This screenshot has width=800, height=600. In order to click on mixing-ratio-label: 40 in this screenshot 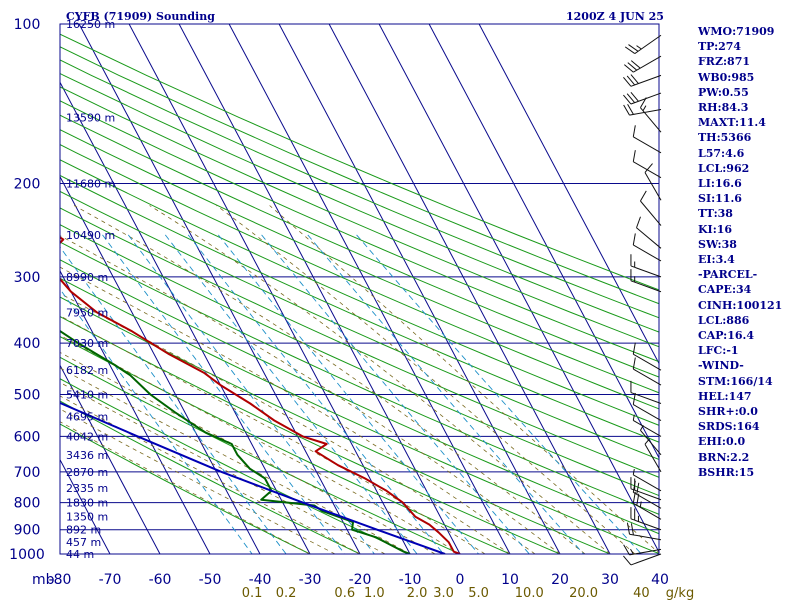, I will do `click(641, 593)`.